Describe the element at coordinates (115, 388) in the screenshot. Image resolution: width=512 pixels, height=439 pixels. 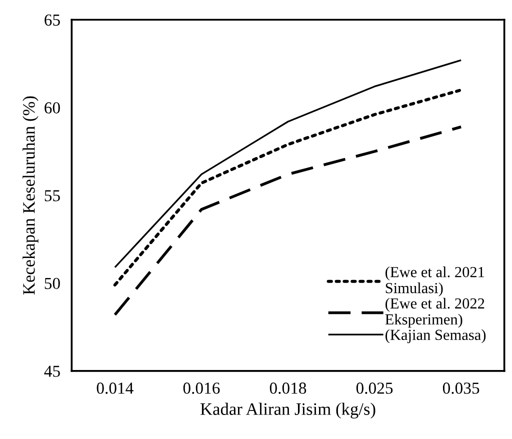
I see `x-tick-label: 0.014` at that location.